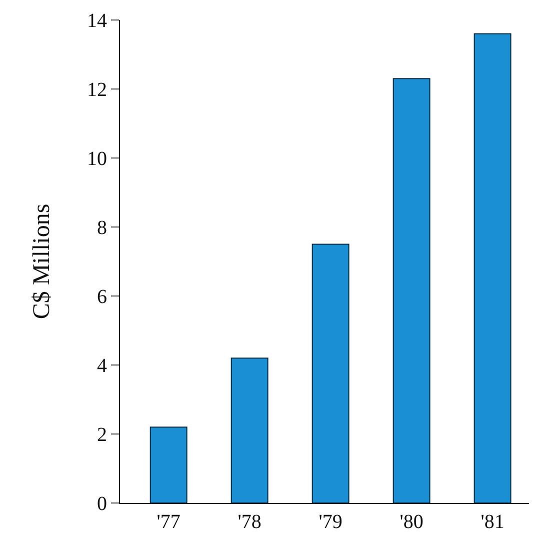 Image resolution: width=539 pixels, height=543 pixels. What do you see at coordinates (250, 522) in the screenshot?
I see `x-tick-label: '78` at bounding box center [250, 522].